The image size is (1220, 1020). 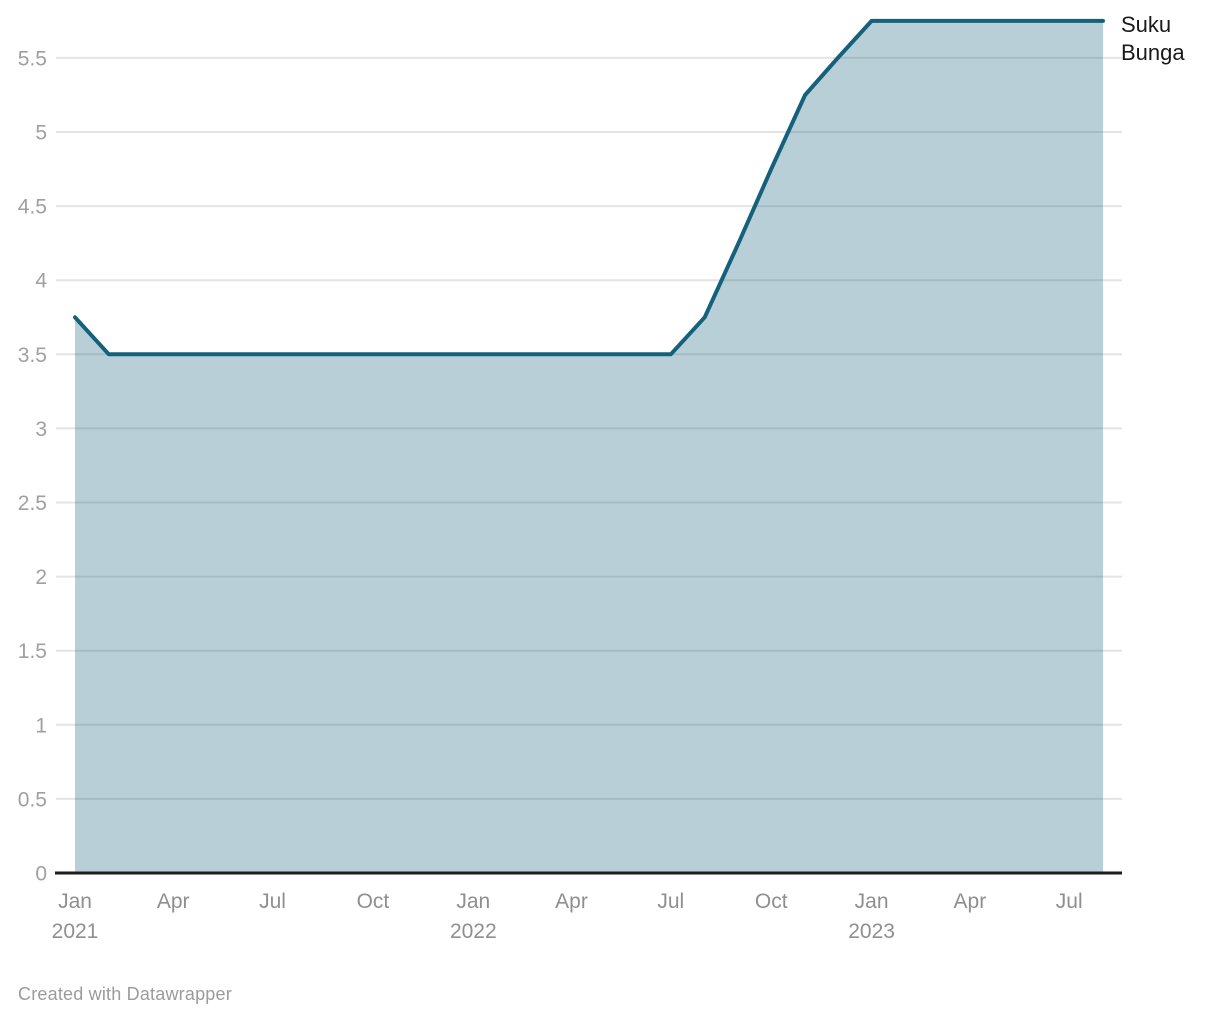 I want to click on y-tick-label: 5, so click(x=41, y=133).